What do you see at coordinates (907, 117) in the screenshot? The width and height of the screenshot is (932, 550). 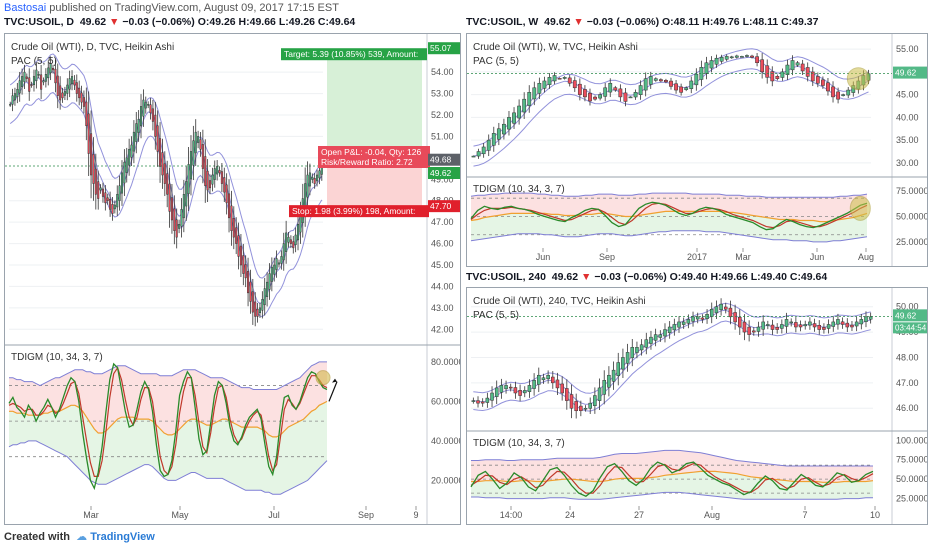 I see `y-tick-label: 40.00` at bounding box center [907, 117].